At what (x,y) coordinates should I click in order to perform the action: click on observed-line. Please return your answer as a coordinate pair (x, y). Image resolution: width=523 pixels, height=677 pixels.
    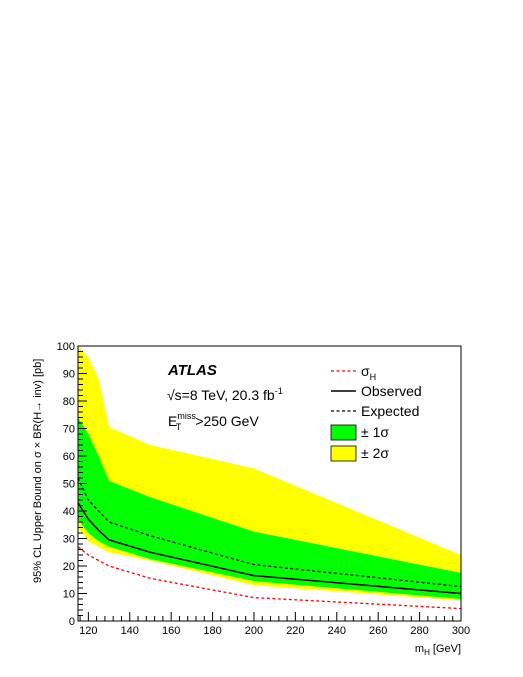
    Looking at the image, I should click on (269, 548).